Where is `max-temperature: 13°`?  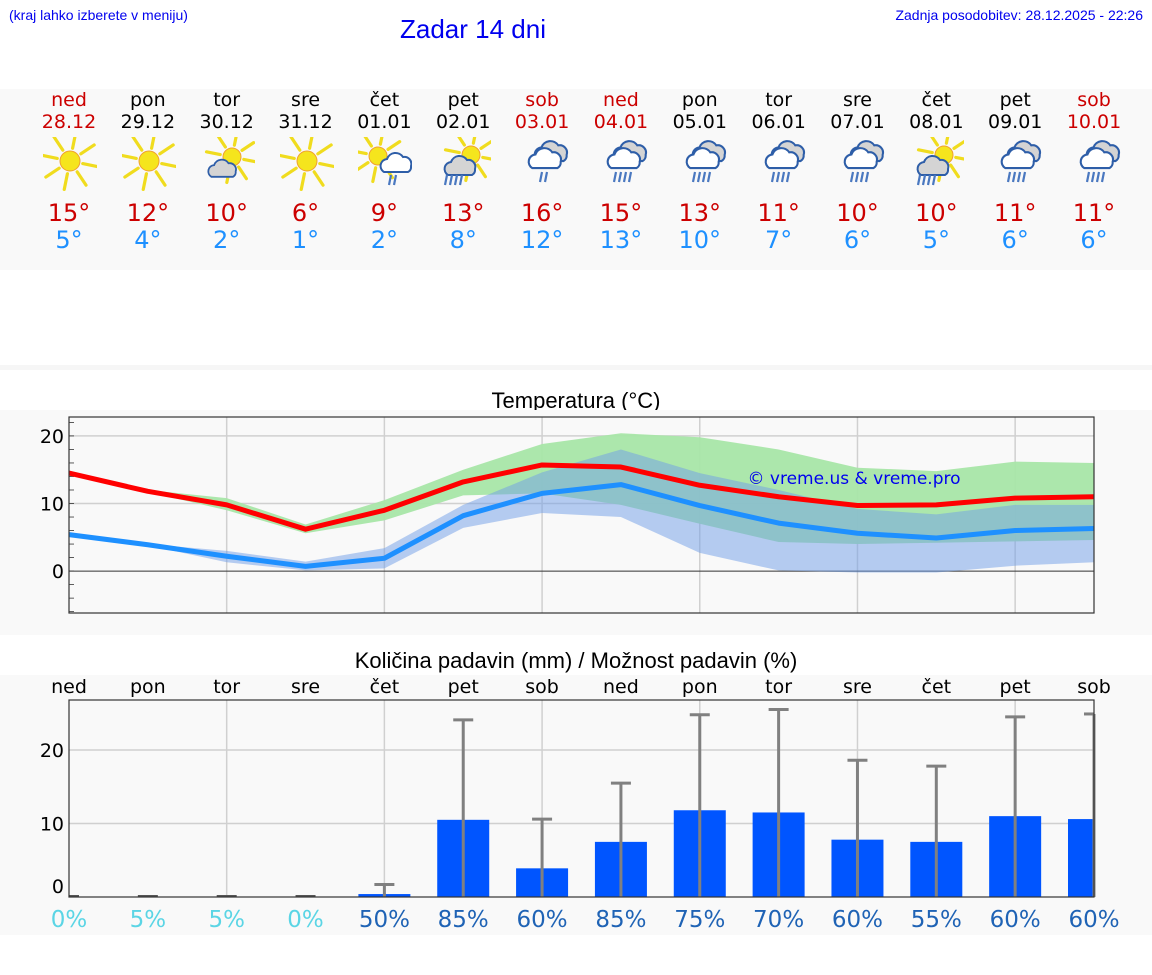
max-temperature: 13° is located at coordinates (463, 213).